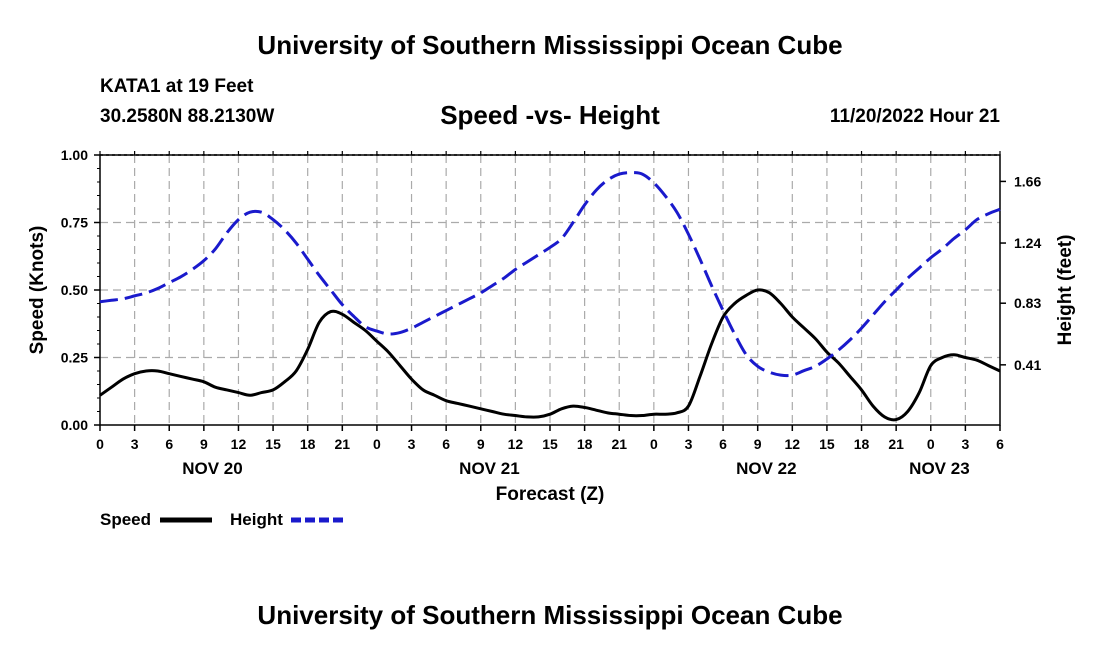  What do you see at coordinates (177, 86) in the screenshot?
I see `station-label: KATA1 at 19 Feet` at bounding box center [177, 86].